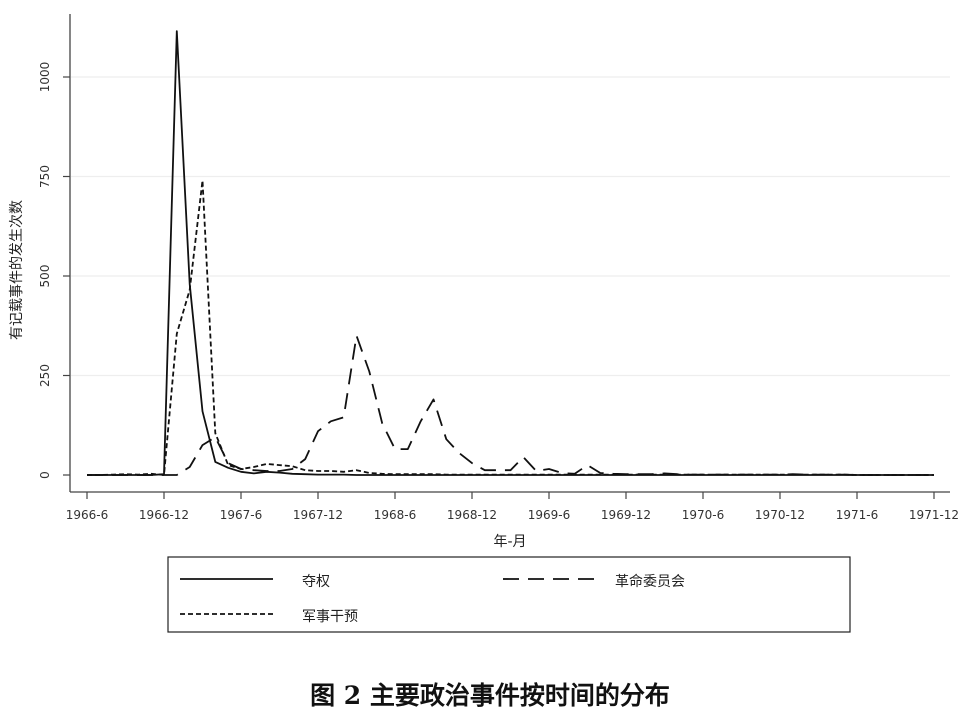 This screenshot has height=720, width=980. Describe the element at coordinates (650, 581) in the screenshot. I see `legend-label: 革命委员会` at that location.